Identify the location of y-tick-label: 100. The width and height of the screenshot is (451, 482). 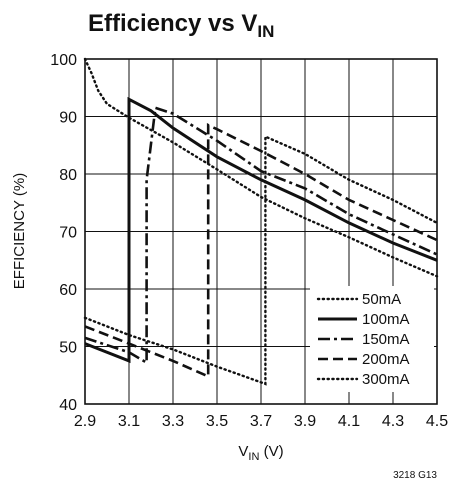
(63, 60).